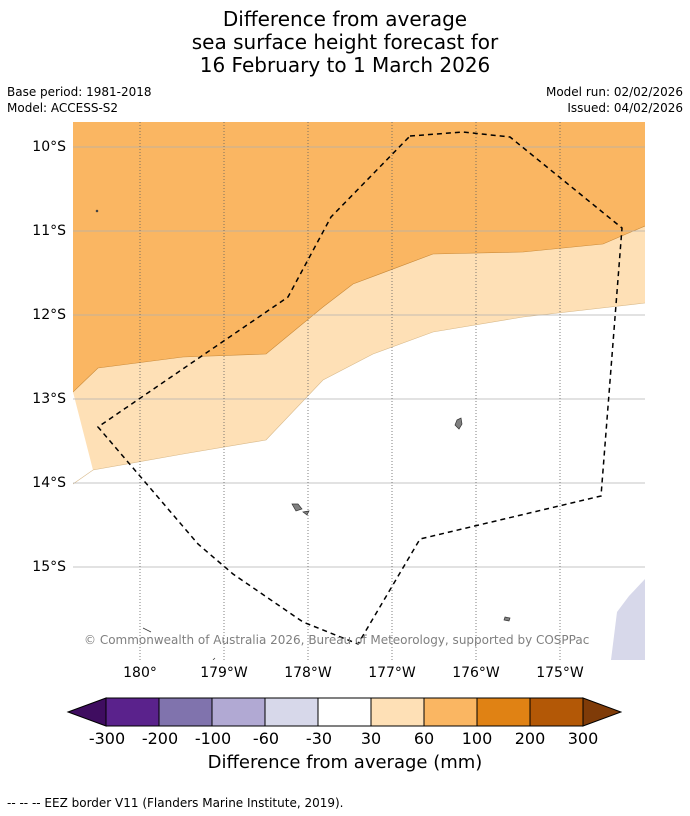 Image resolution: width=690 pixels, height=816 pixels. I want to click on colorbar-tick: -30, so click(319, 738).